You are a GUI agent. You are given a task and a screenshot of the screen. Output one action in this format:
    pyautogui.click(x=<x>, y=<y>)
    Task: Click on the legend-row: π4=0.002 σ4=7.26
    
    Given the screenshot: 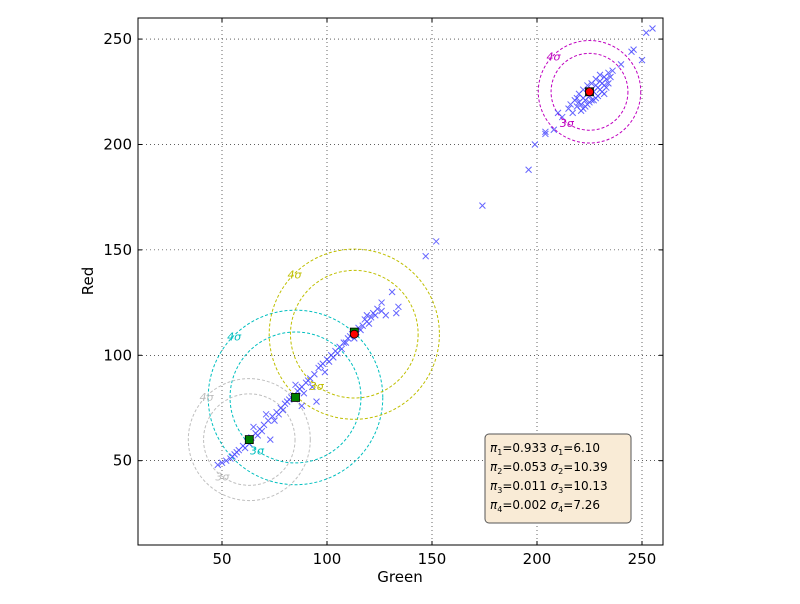 What is the action you would take?
    pyautogui.click(x=545, y=506)
    